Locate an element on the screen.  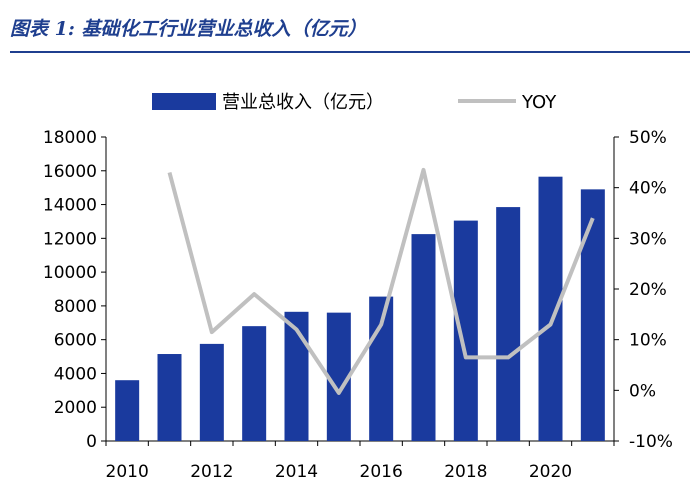
legend-line-label: YOY is located at coordinates (539, 102).